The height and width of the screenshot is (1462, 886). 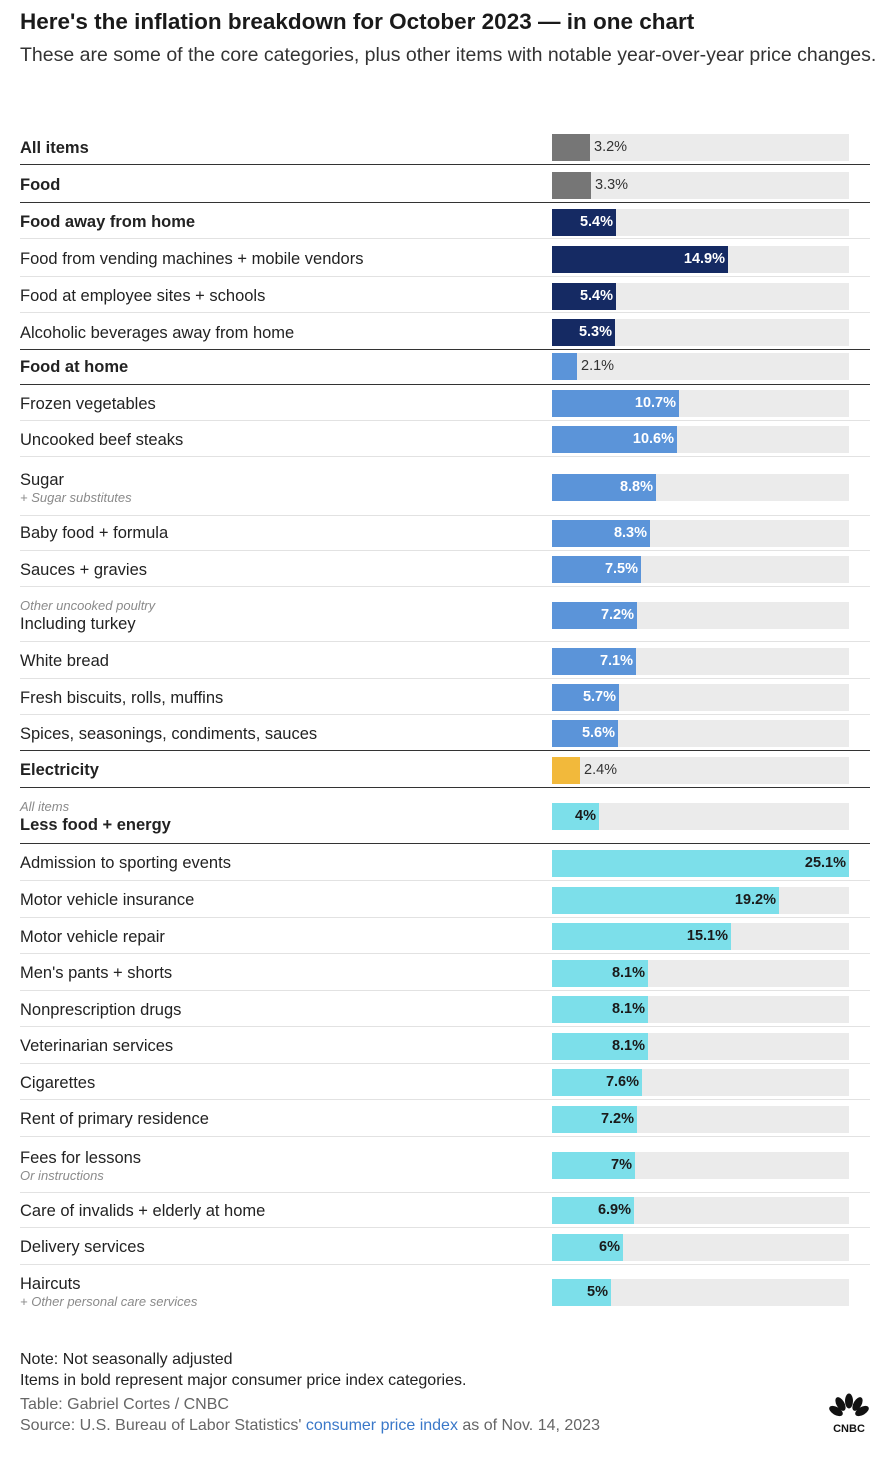 What do you see at coordinates (445, 863) in the screenshot?
I see `table-row: Admission to sporting events 25.1%` at bounding box center [445, 863].